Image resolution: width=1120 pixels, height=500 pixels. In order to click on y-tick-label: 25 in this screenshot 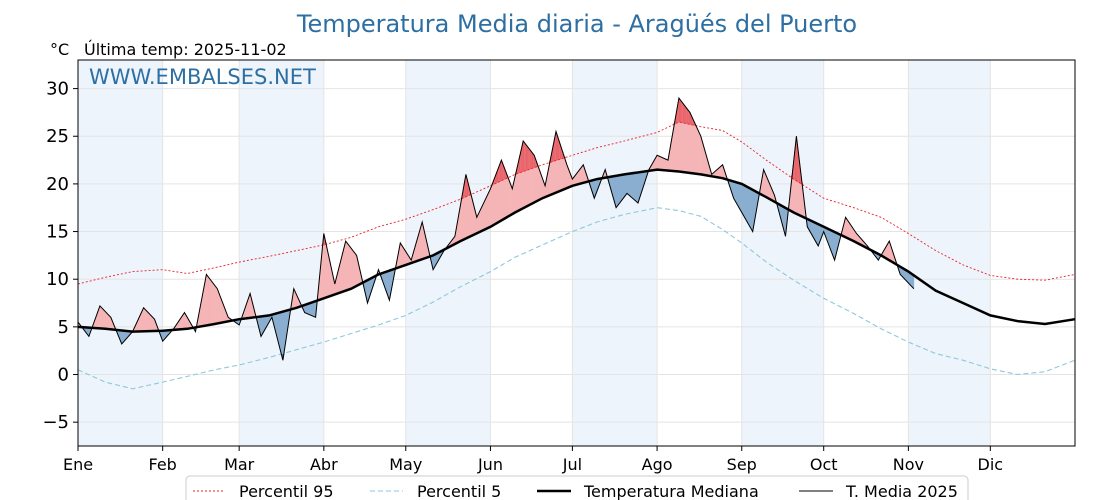, I will do `click(57, 136)`.